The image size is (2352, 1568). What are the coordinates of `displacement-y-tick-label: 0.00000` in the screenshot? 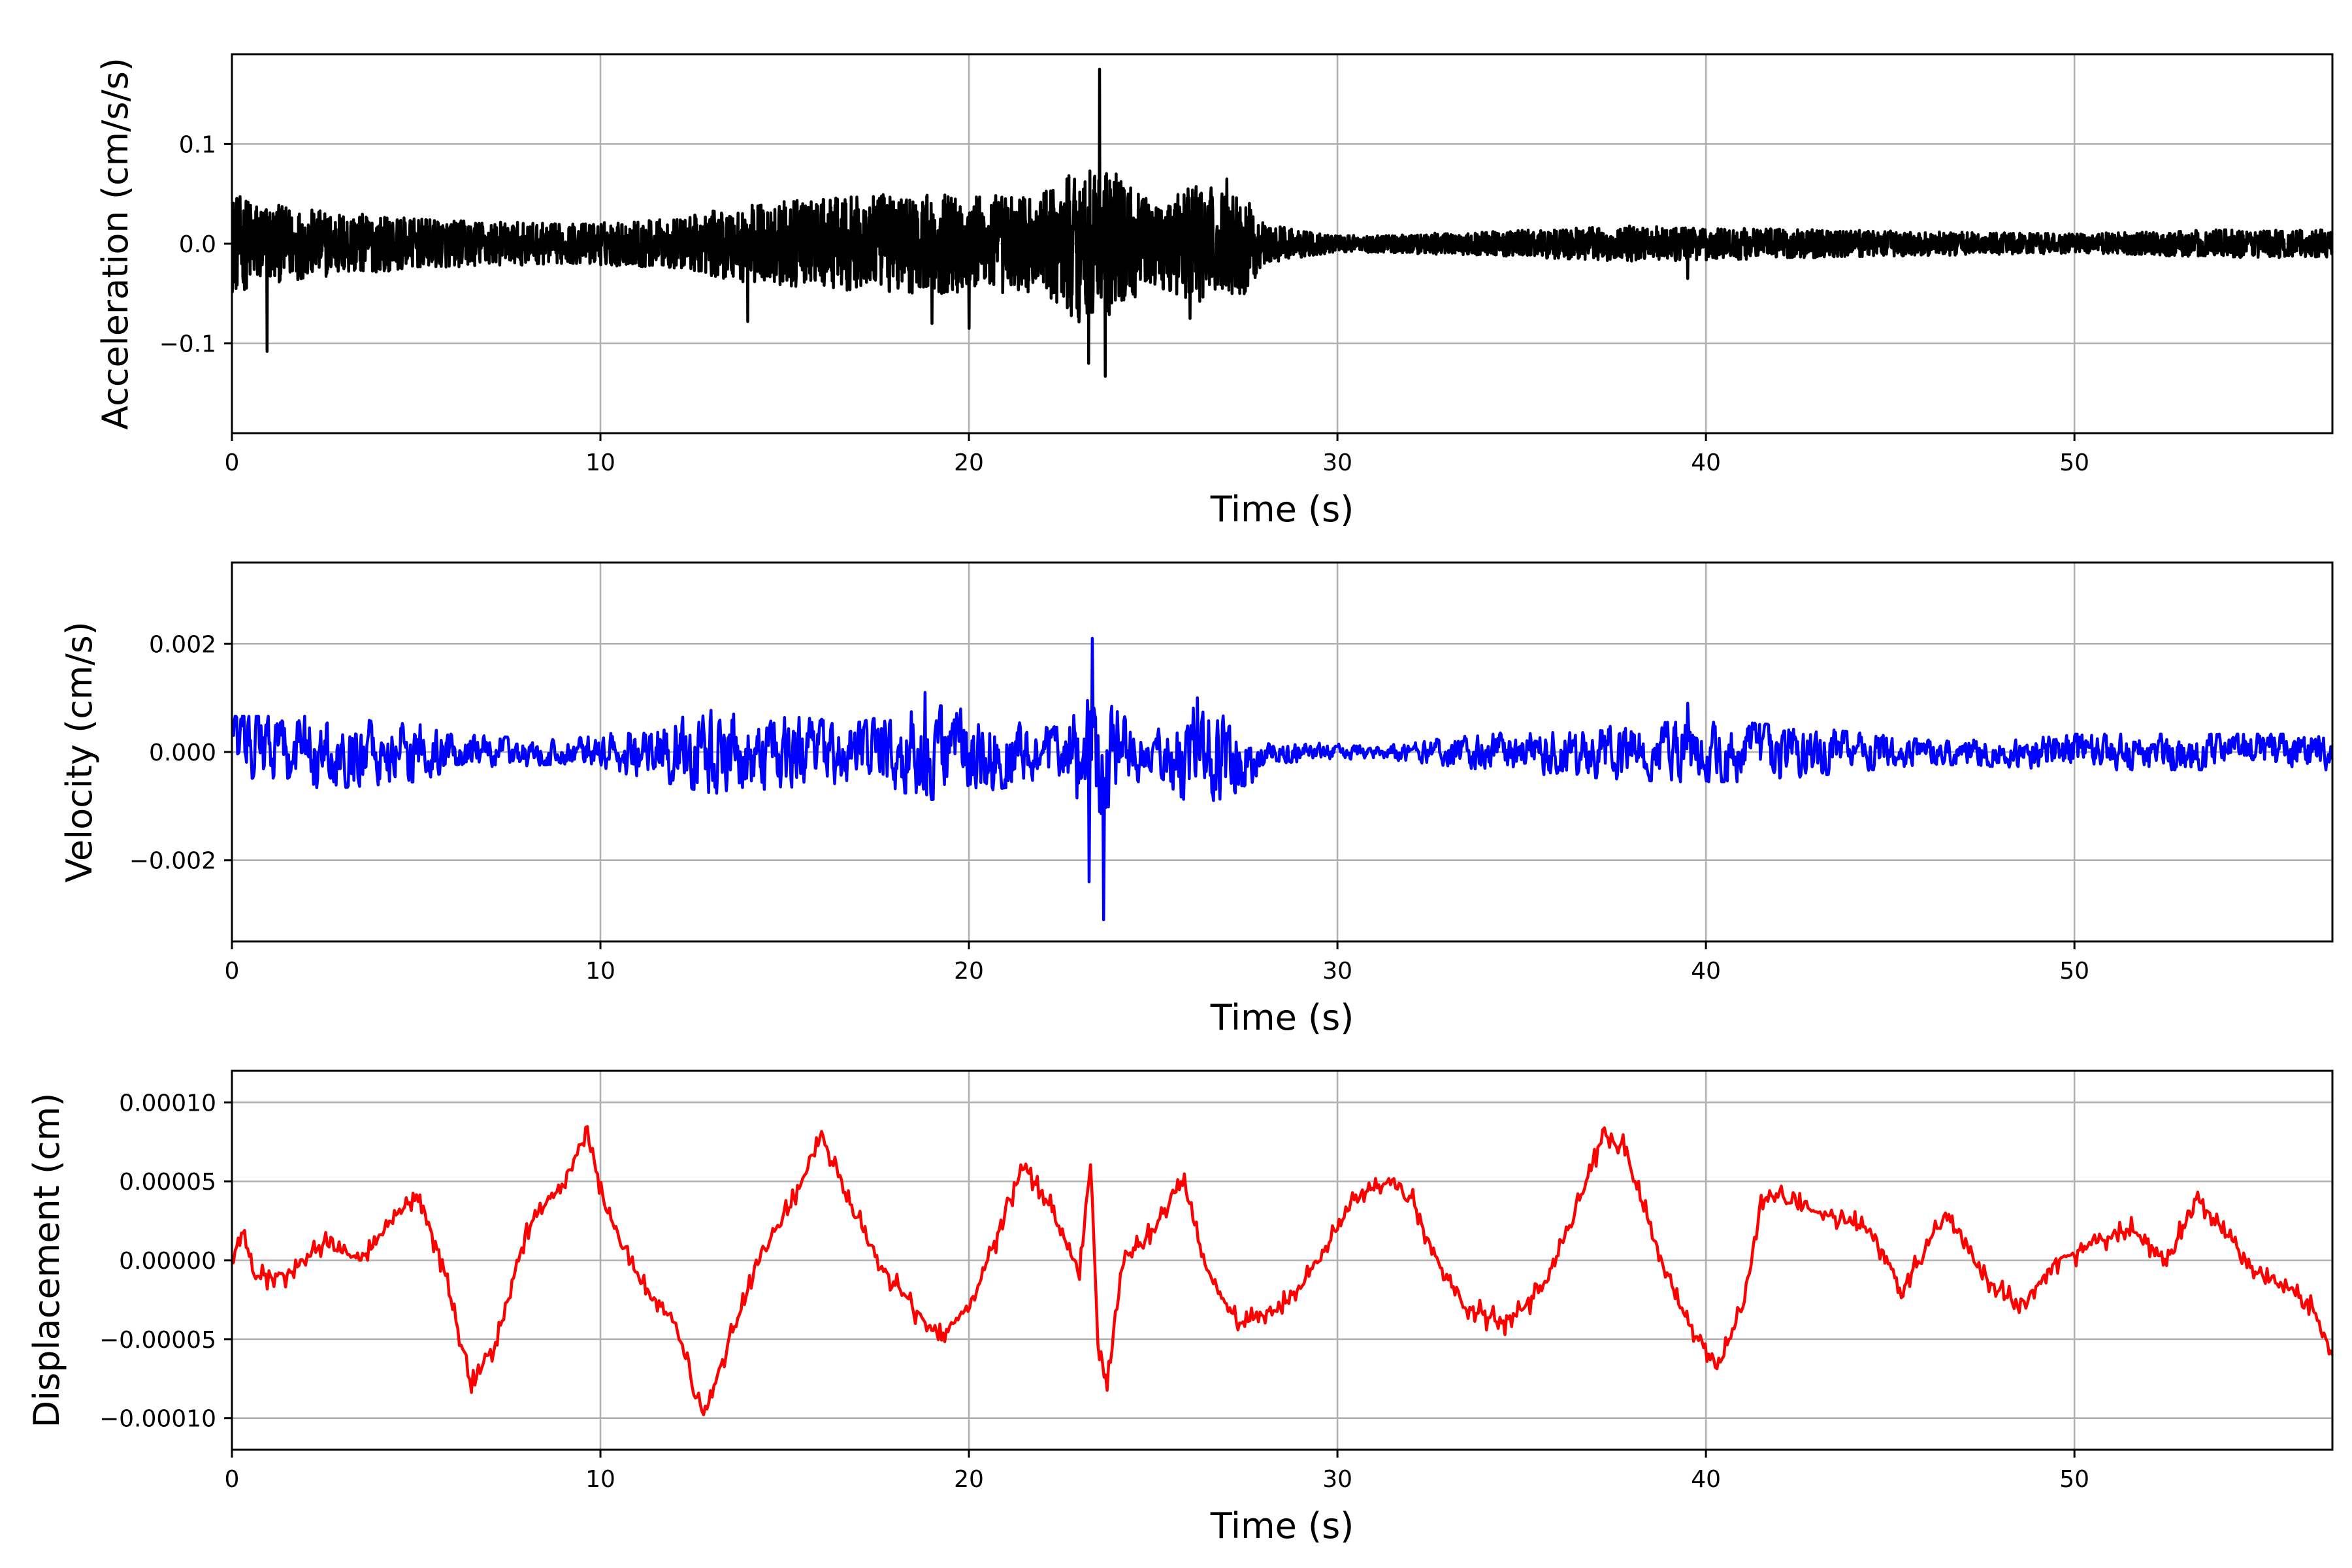 It's located at (167, 1261).